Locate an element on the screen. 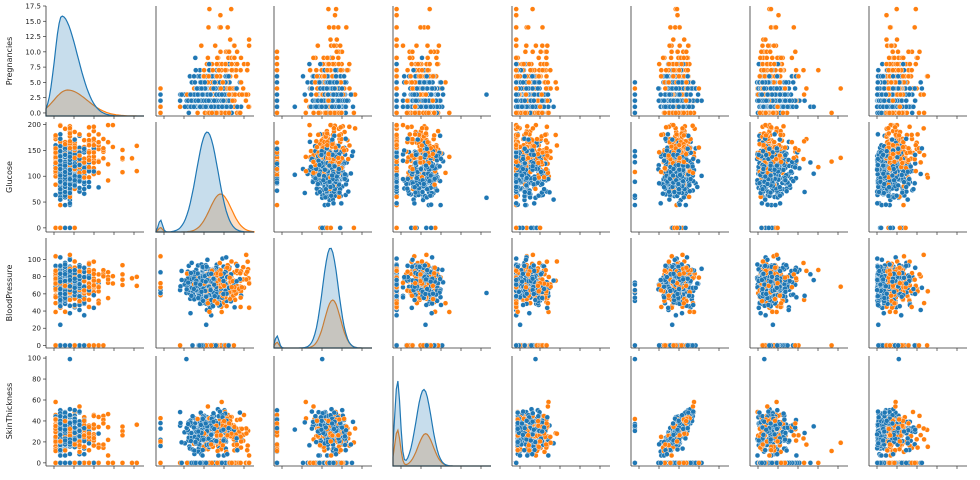 Image resolution: width=980 pixels, height=480 pixels. panel-r0-c0 is located at coordinates (95, 62).